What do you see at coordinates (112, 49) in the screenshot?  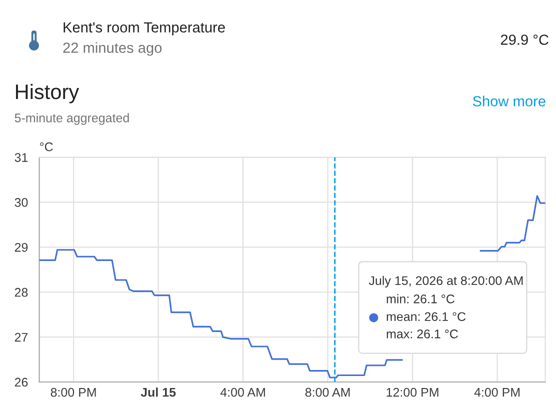 I see `text: 22 minutes ago` at bounding box center [112, 49].